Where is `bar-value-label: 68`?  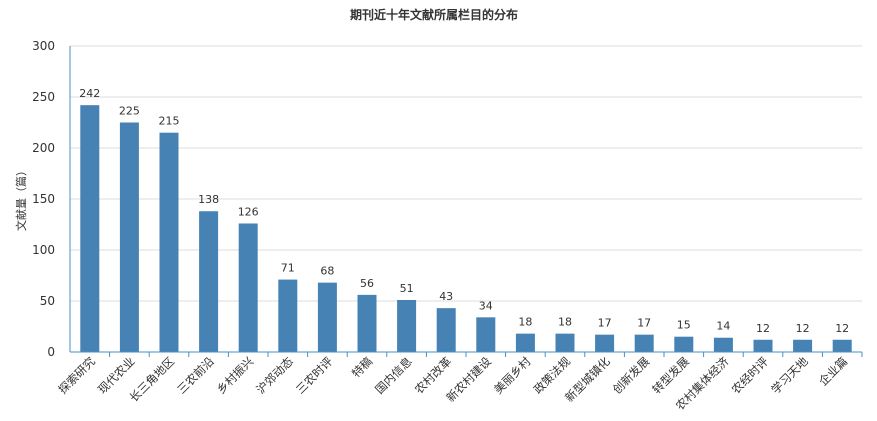 bar-value-label: 68 is located at coordinates (327, 271).